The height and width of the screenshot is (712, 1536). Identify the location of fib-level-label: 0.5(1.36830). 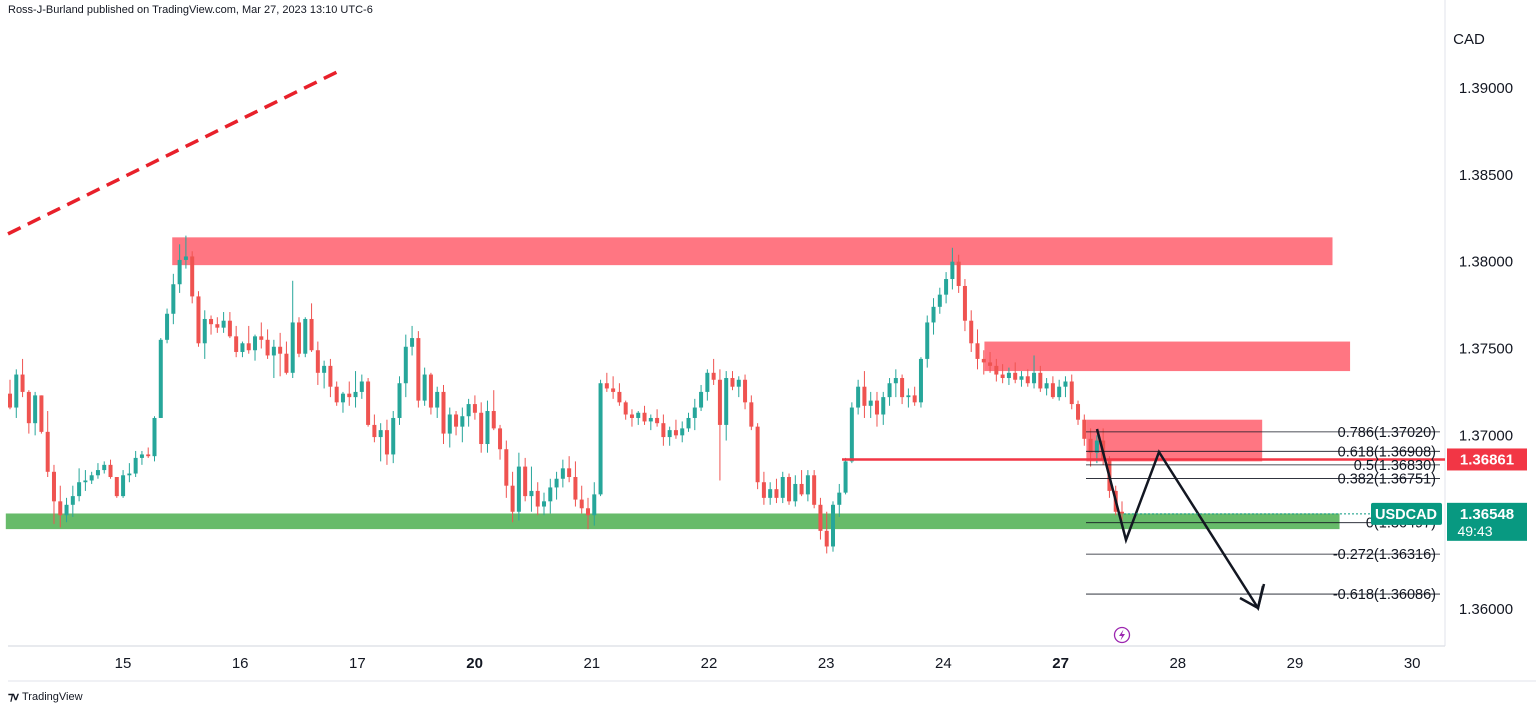
(1395, 466).